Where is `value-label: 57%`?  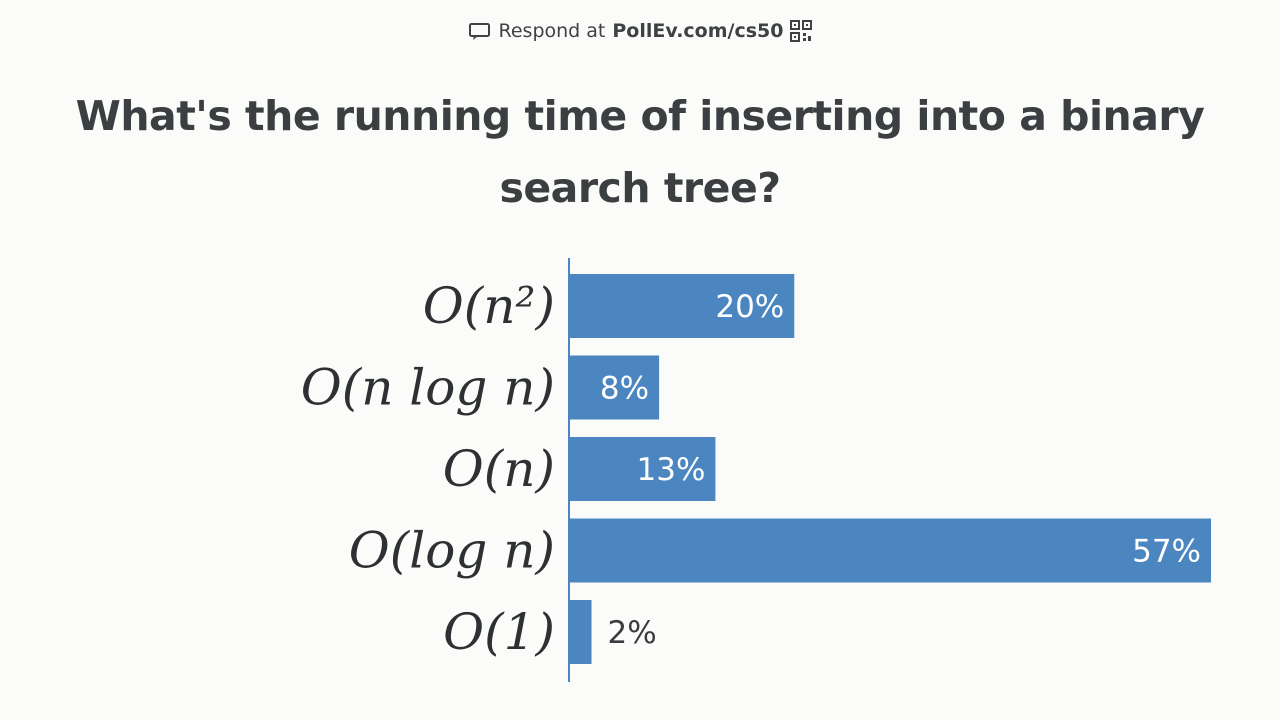 value-label: 57% is located at coordinates (1166, 552).